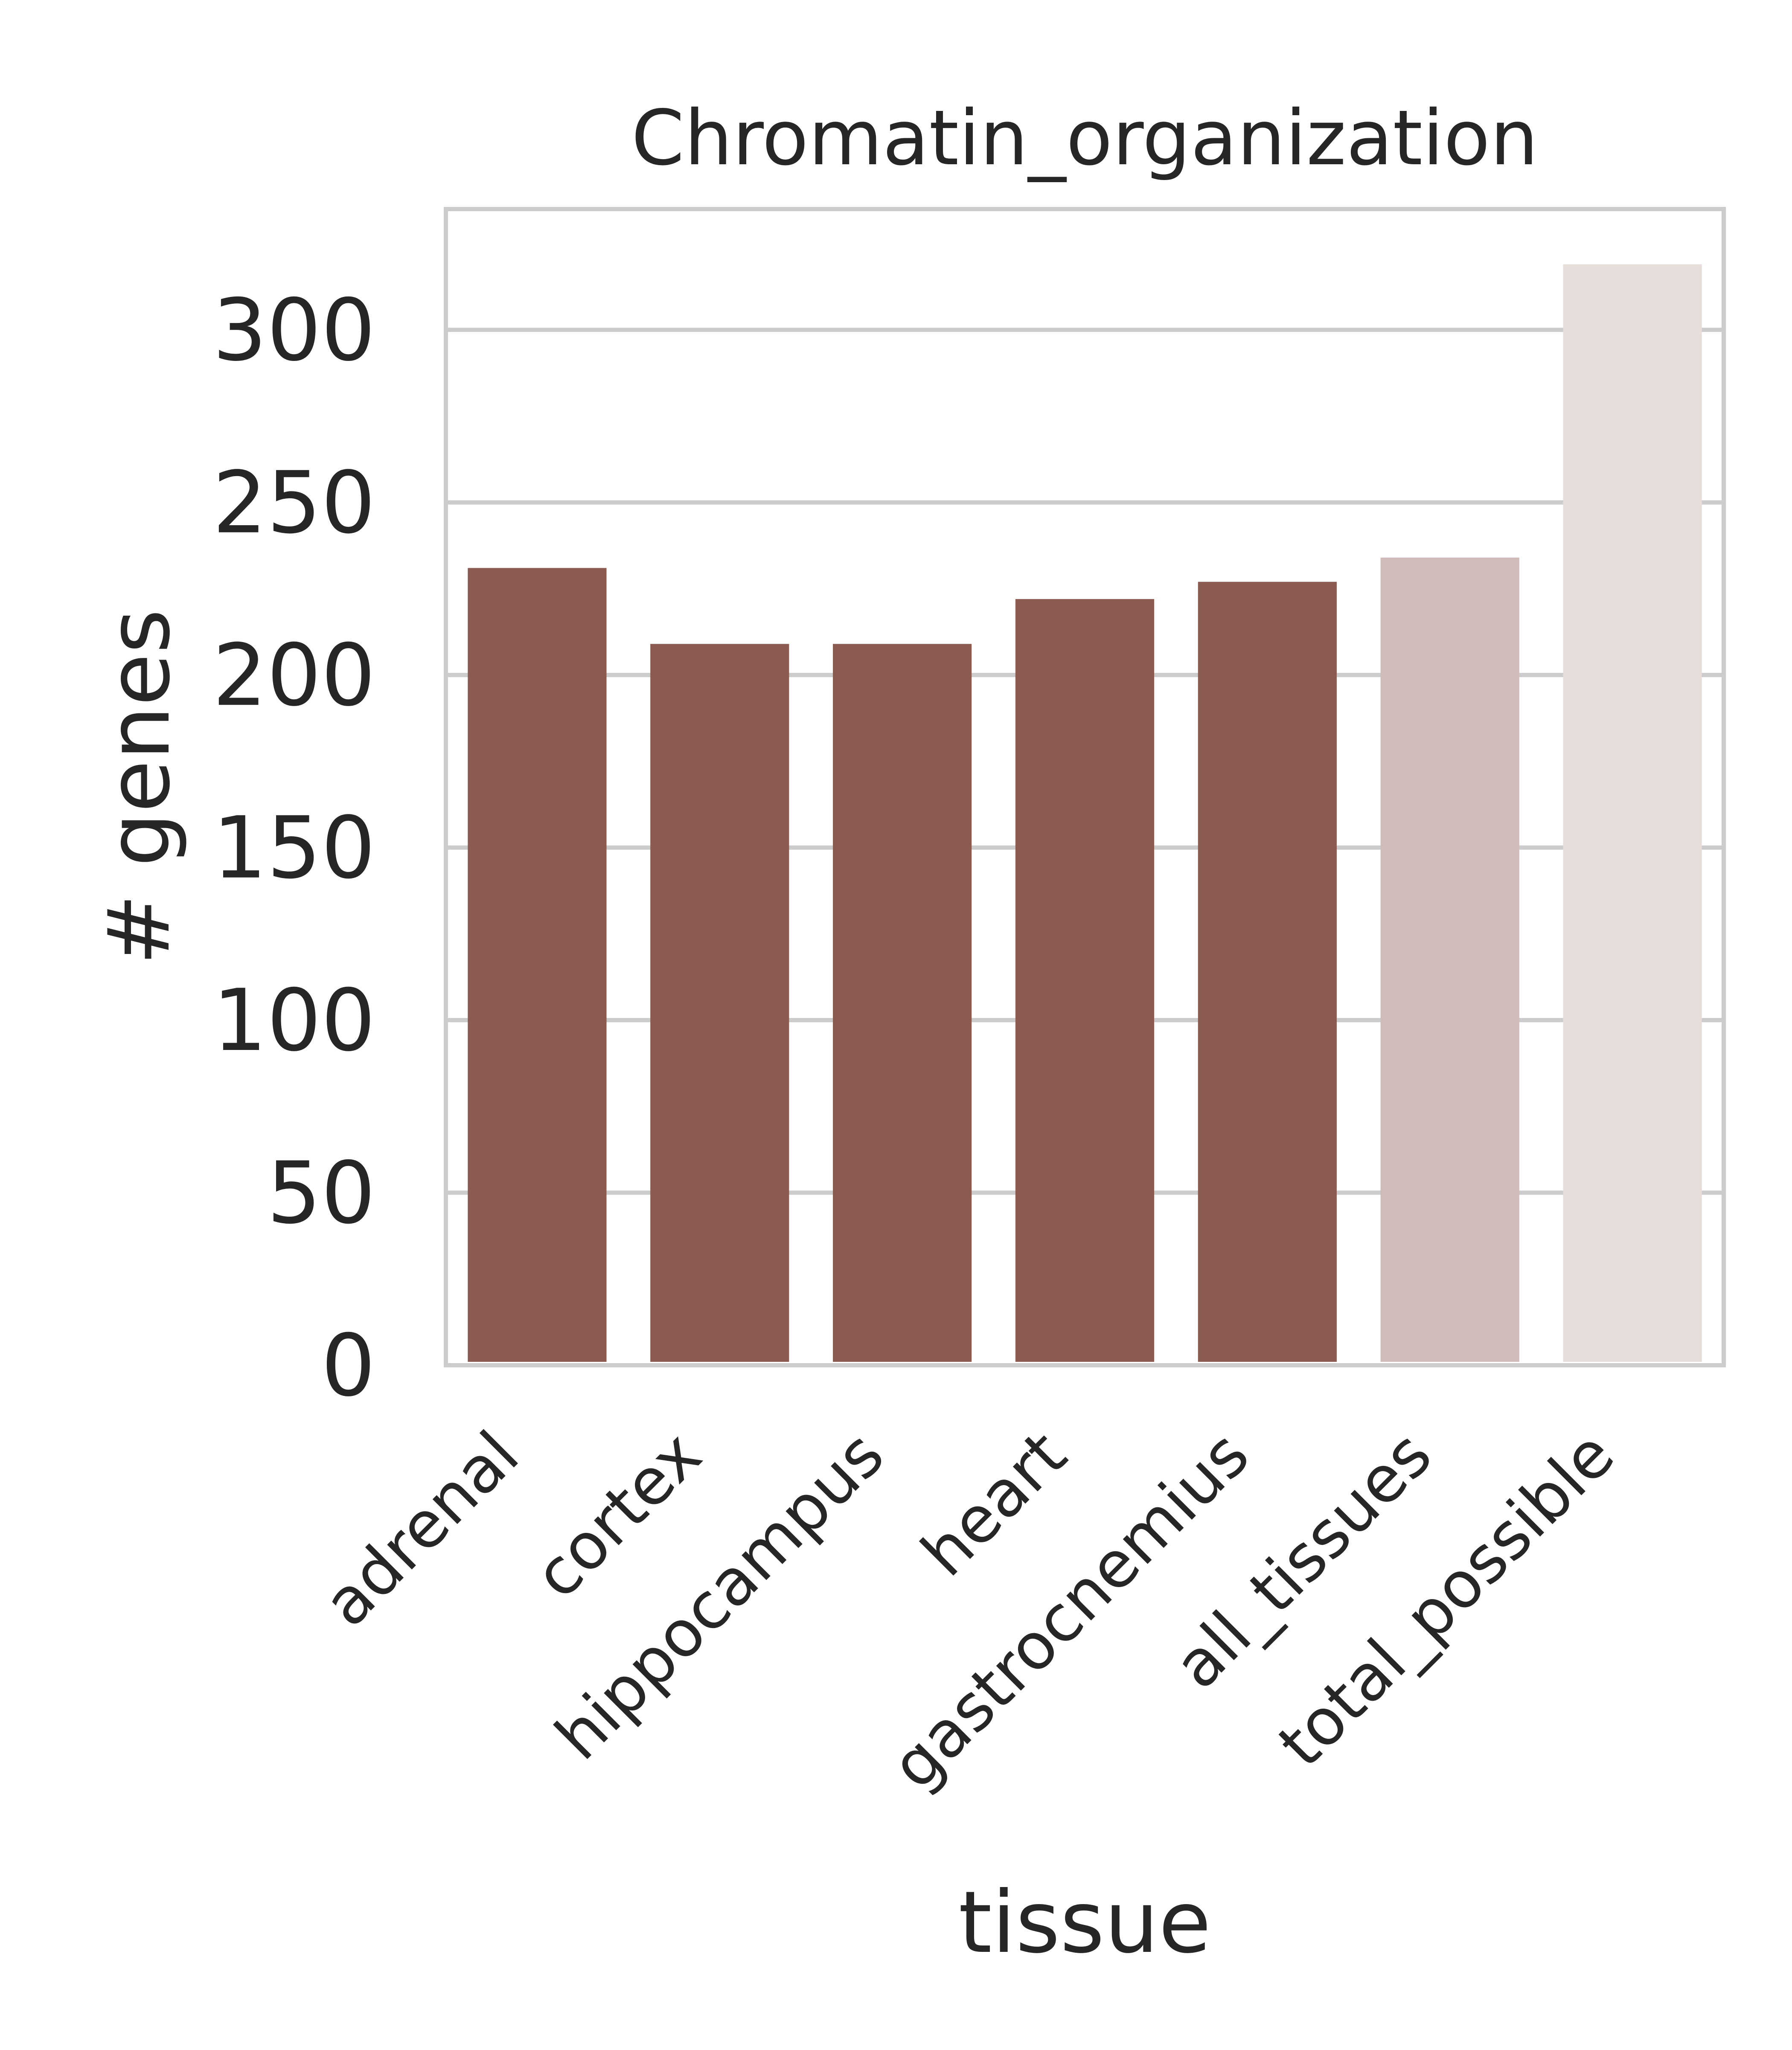 The height and width of the screenshot is (2050, 1792). I want to click on chart-title: Chromatin_organization, so click(1085, 138).